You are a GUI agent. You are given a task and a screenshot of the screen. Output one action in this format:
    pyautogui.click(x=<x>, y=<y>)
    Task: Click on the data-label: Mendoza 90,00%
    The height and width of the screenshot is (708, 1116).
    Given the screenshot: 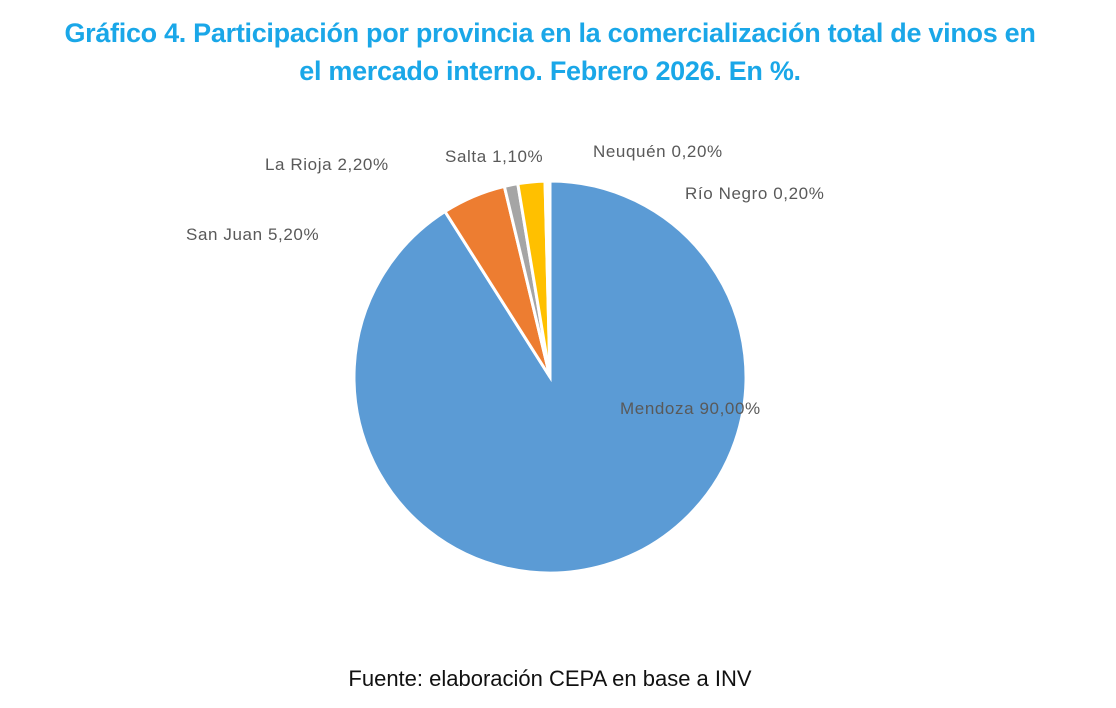 What is the action you would take?
    pyautogui.click(x=690, y=408)
    